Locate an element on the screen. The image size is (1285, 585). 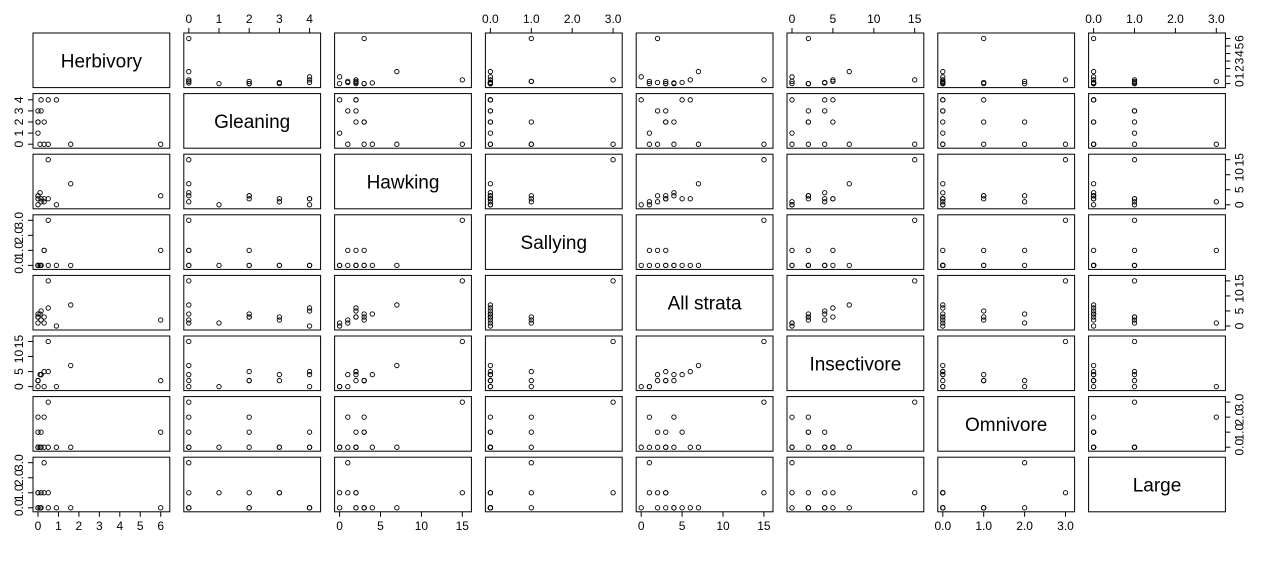
panel-frame-omnivore-vs-herbivory is located at coordinates (101, 424).